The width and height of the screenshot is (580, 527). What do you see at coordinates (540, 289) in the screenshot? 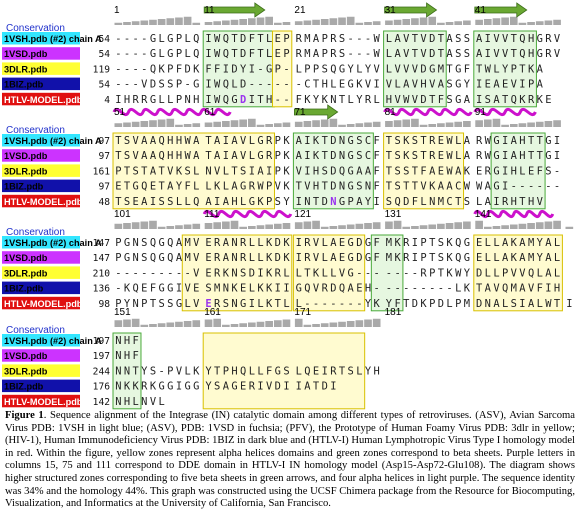
I see `residue: F` at bounding box center [540, 289].